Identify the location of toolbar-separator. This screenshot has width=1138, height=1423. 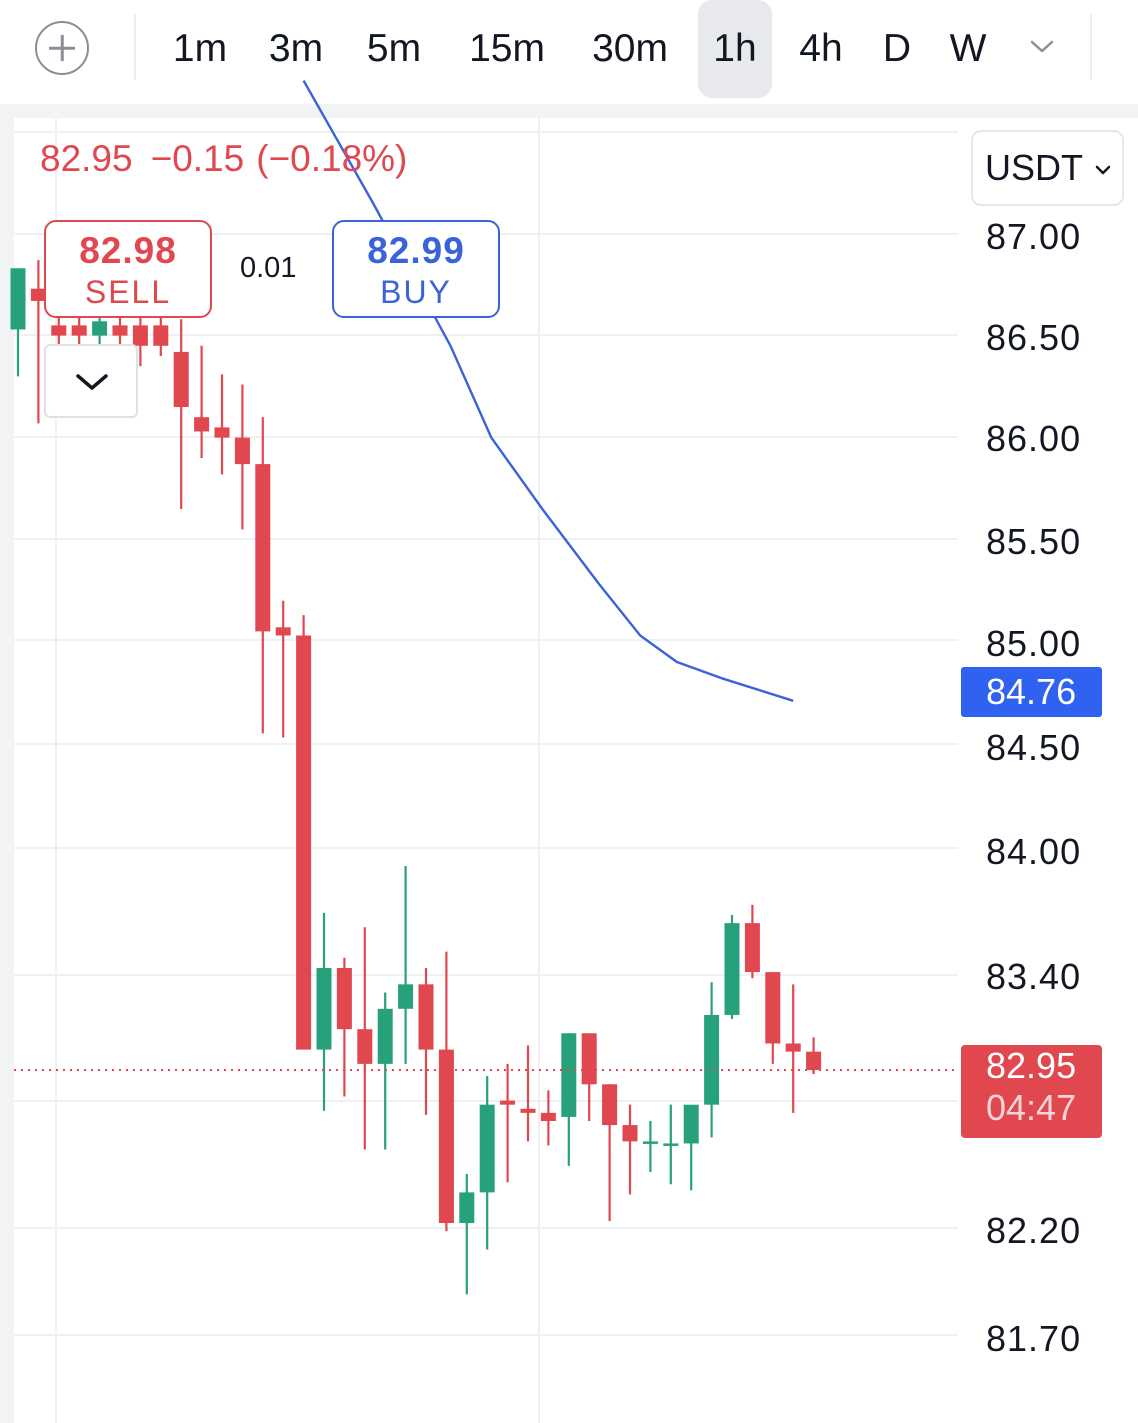
(569, 111).